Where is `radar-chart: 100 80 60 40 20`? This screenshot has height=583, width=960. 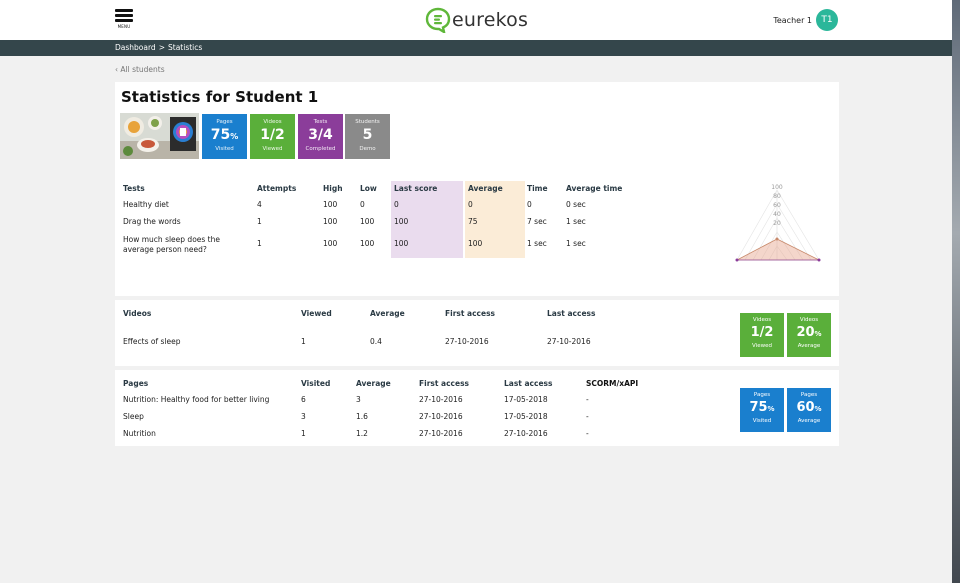
radar-chart: 100 80 60 40 20 is located at coordinates (778, 223).